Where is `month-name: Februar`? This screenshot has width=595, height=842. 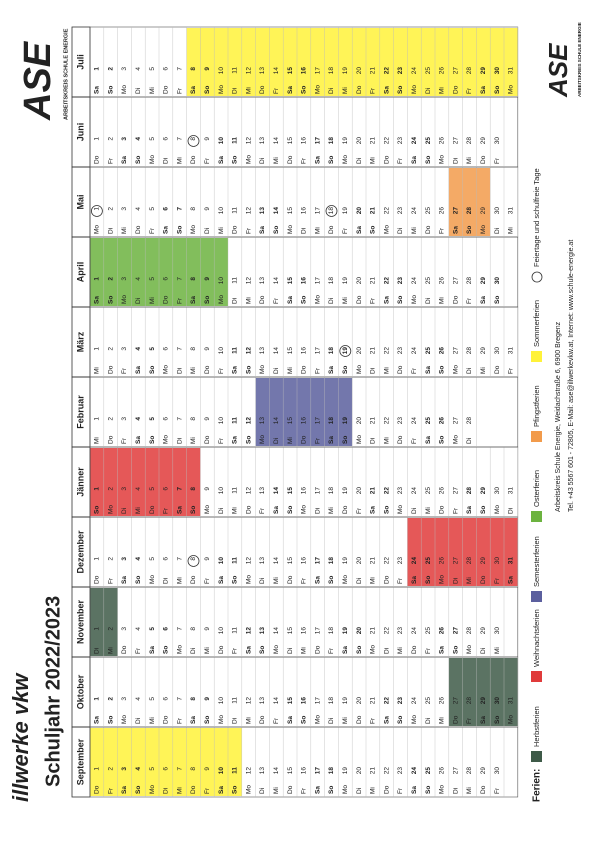 month-name: Februar is located at coordinates (80, 412).